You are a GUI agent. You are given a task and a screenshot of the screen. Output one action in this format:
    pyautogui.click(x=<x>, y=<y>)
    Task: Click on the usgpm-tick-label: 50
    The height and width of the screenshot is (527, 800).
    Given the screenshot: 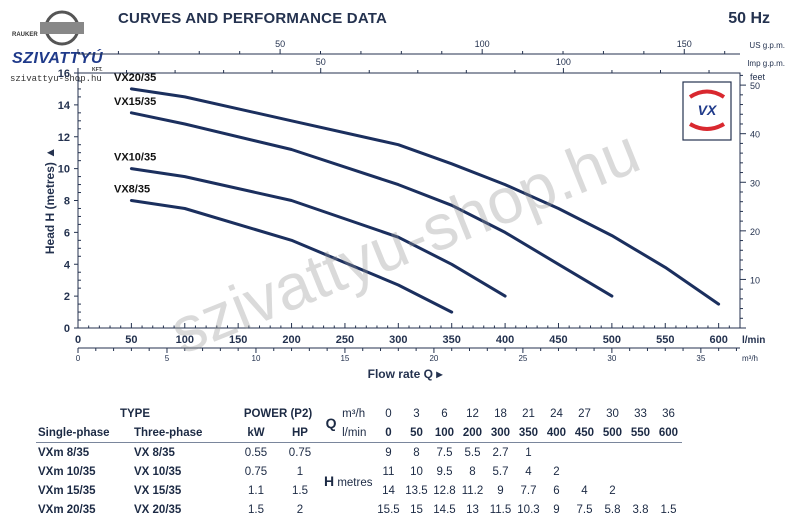 What is the action you would take?
    pyautogui.click(x=280, y=44)
    